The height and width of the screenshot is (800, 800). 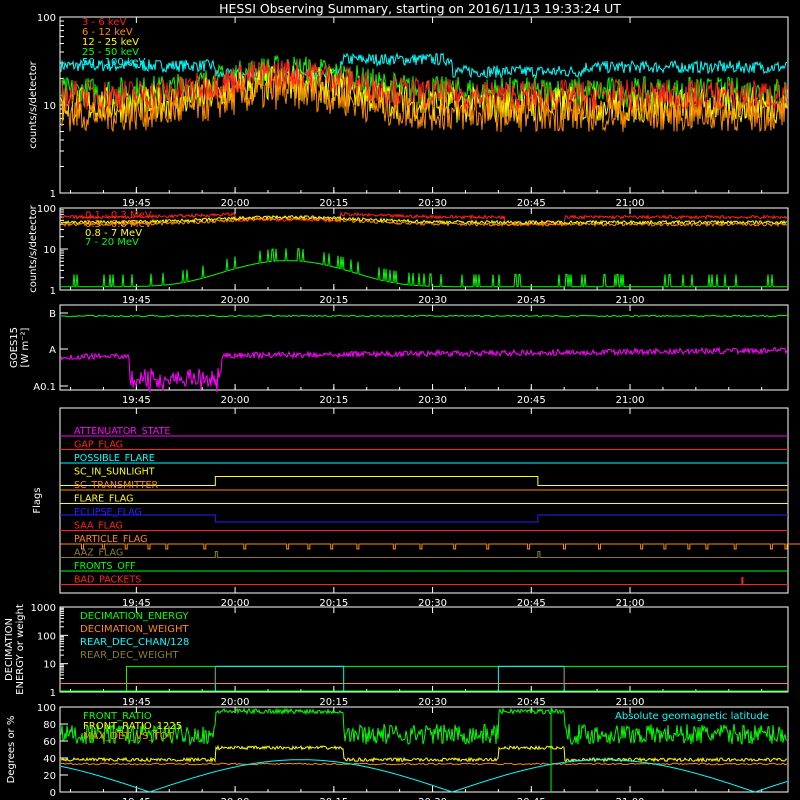 What do you see at coordinates (104, 22) in the screenshot?
I see `lightcurve-legend-0: 3 - 6 keV` at bounding box center [104, 22].